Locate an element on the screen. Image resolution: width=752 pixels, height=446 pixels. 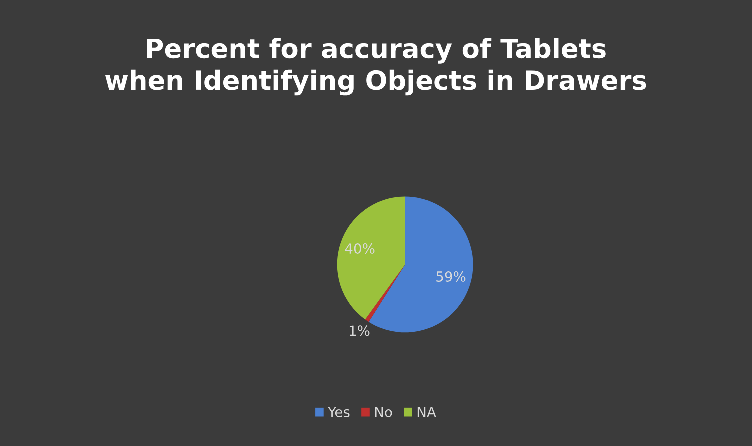
data-label: 1% is located at coordinates (360, 331).